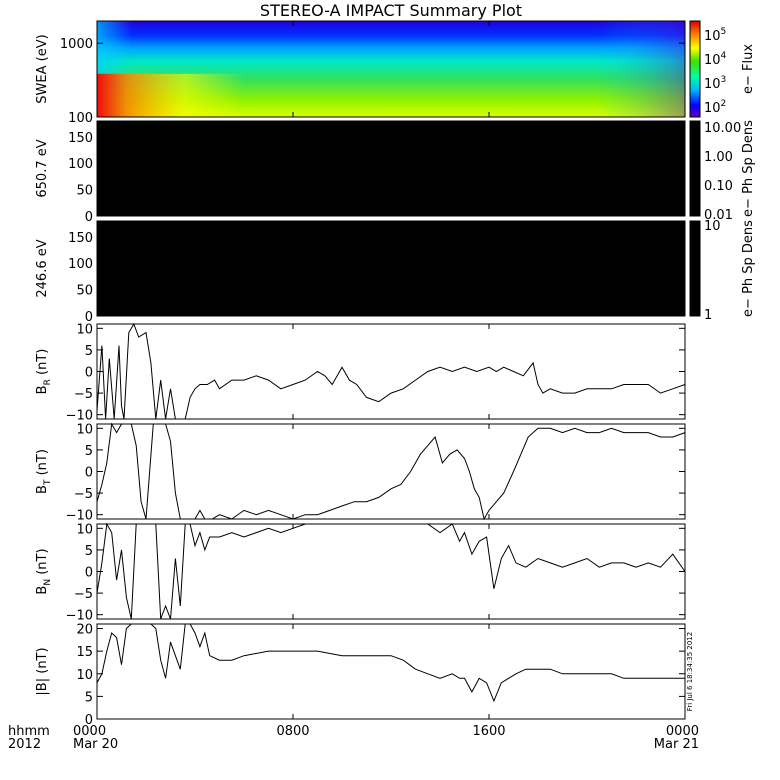 The width and height of the screenshot is (780, 780). What do you see at coordinates (84, 429) in the screenshot?
I see `bt-ytick-label: 10` at bounding box center [84, 429].